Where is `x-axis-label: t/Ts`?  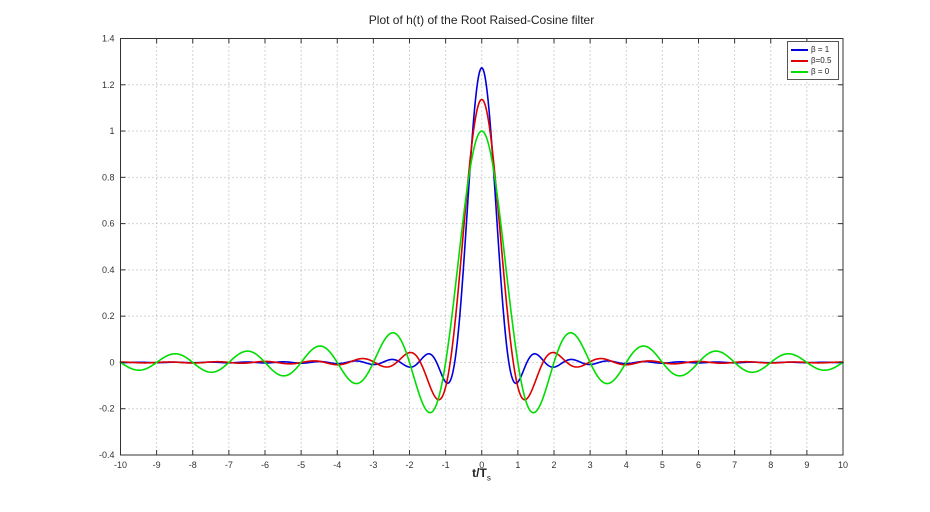 x-axis-label: t/Ts is located at coordinates (481, 474).